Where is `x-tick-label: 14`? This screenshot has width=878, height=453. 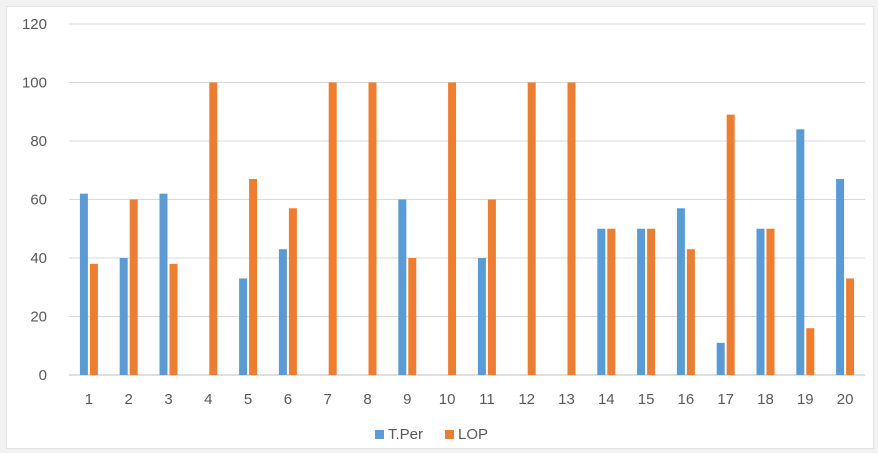
x-tick-label: 14 is located at coordinates (606, 399).